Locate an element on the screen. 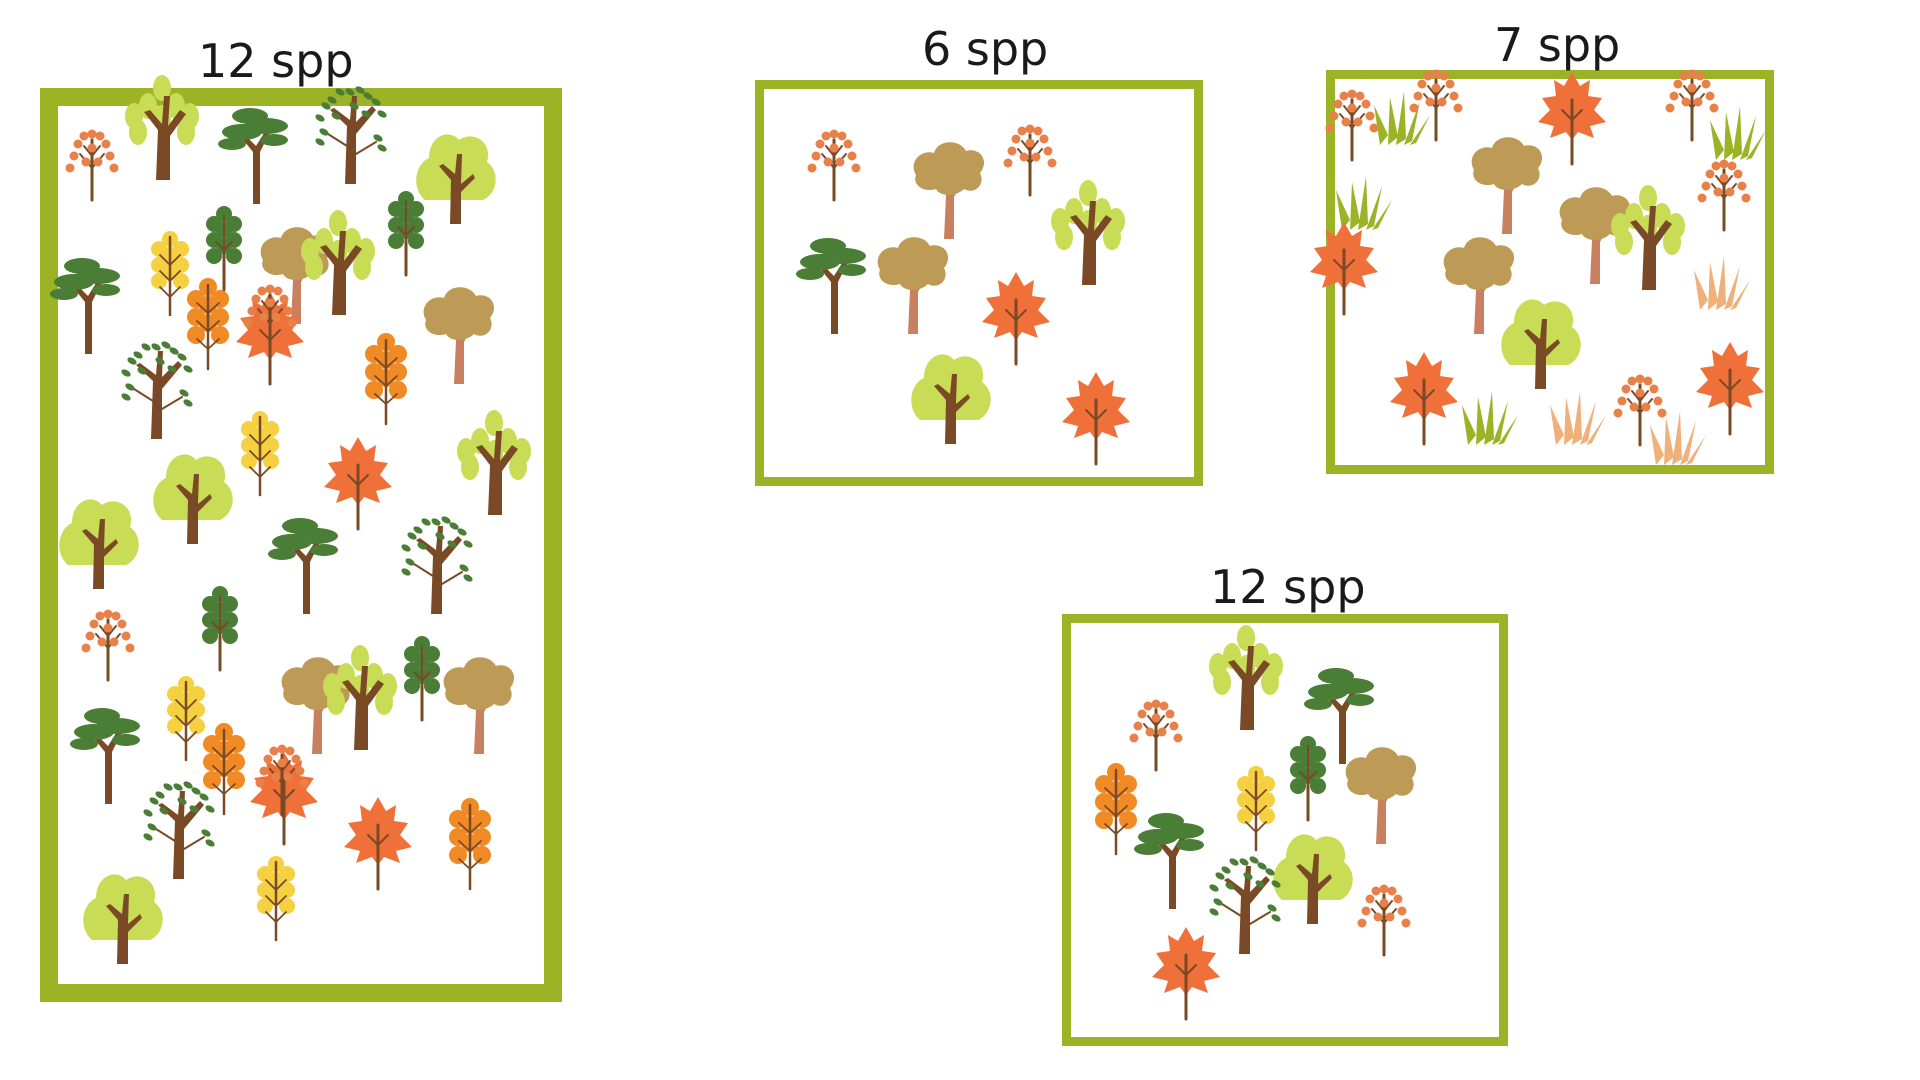 The width and height of the screenshot is (1920, 1080). plot-label-4: 12 spp is located at coordinates (1288, 587).